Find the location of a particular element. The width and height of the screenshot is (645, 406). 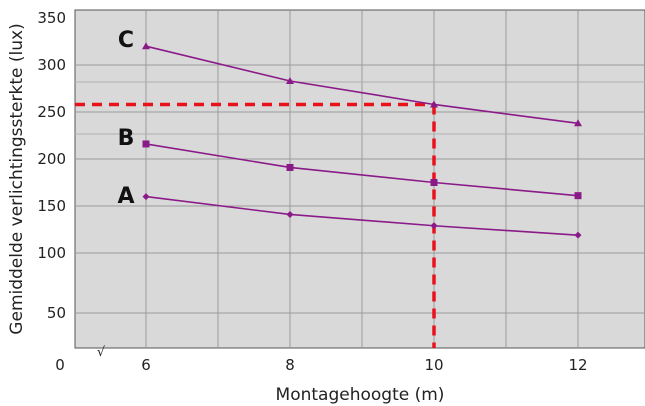

x-tick-label: 12 is located at coordinates (577, 365).